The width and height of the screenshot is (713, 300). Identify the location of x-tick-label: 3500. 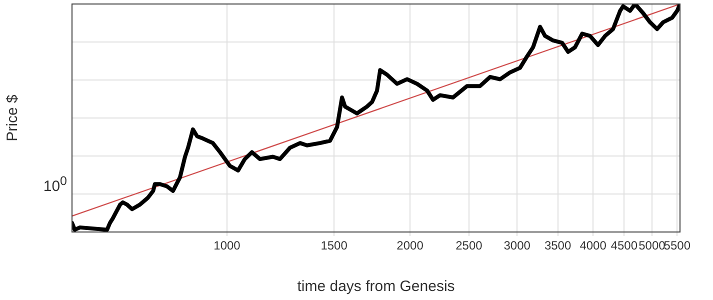
(558, 245).